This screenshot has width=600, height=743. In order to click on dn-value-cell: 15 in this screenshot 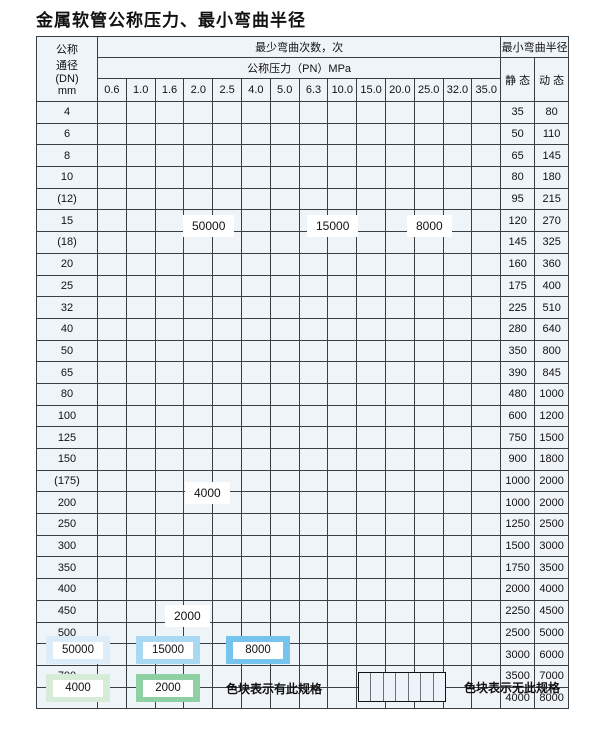, I will do `click(67, 221)`.